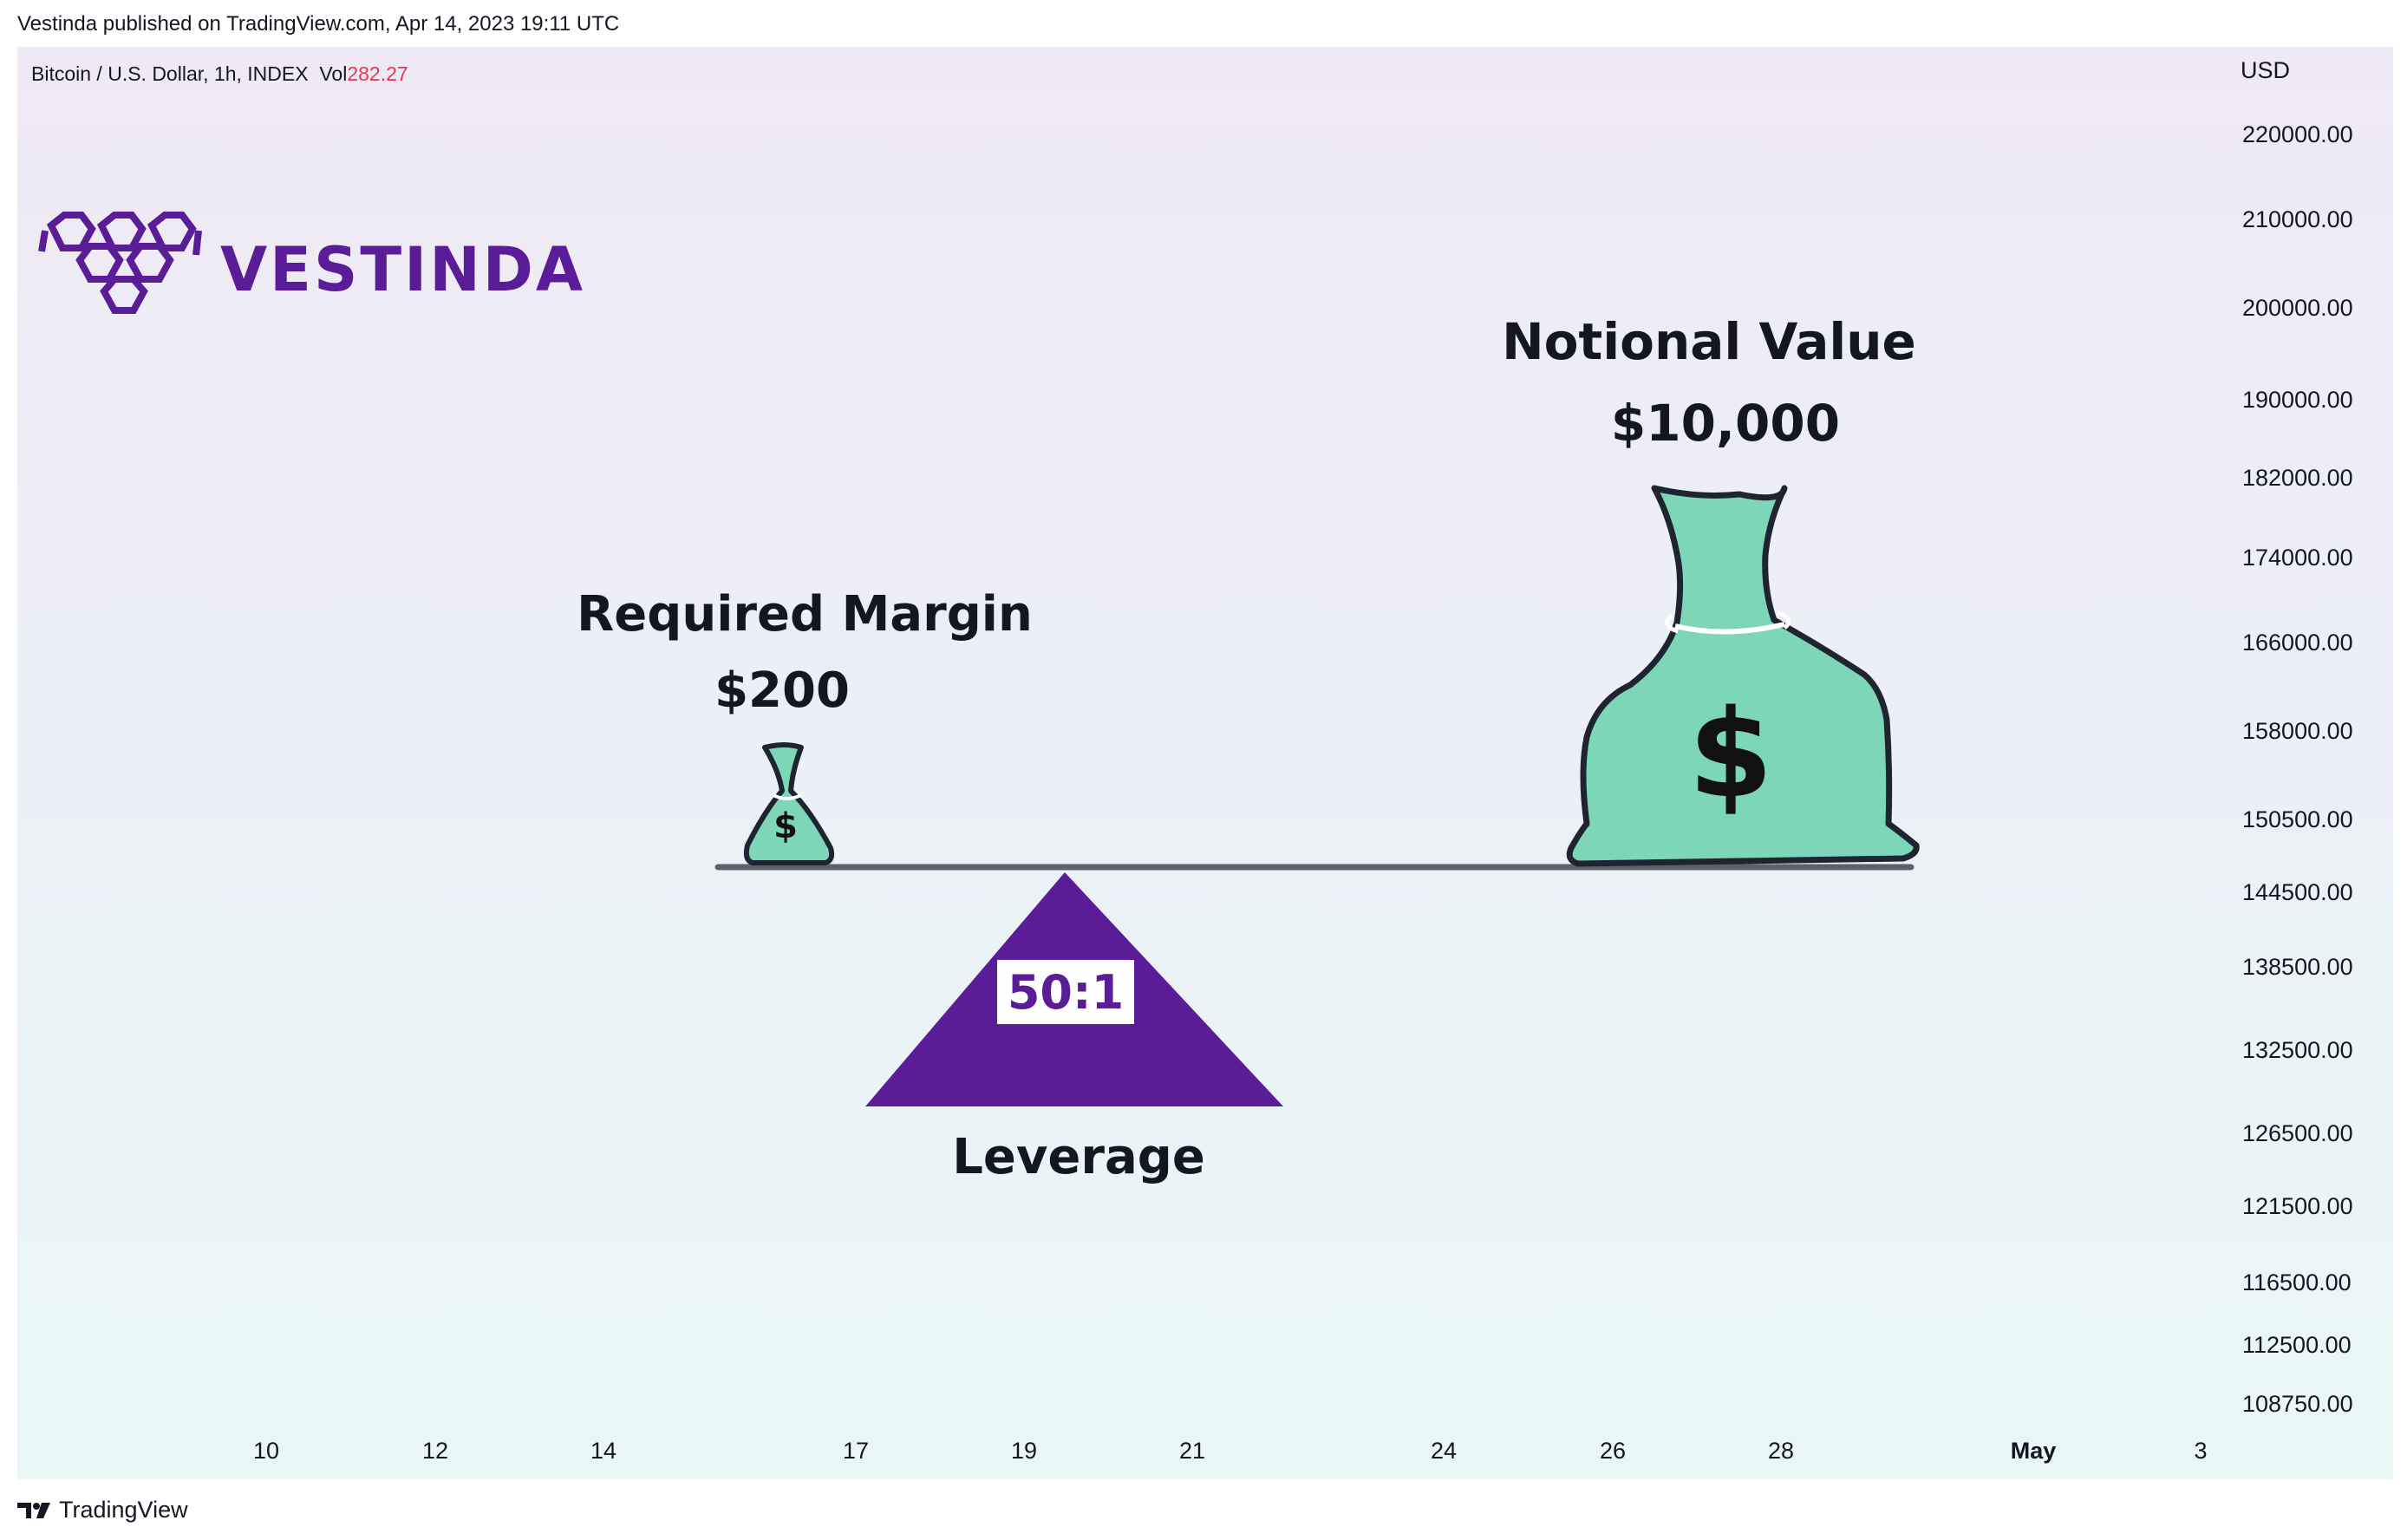  What do you see at coordinates (2297, 1404) in the screenshot?
I see `price-axis-label: 108750.00` at bounding box center [2297, 1404].